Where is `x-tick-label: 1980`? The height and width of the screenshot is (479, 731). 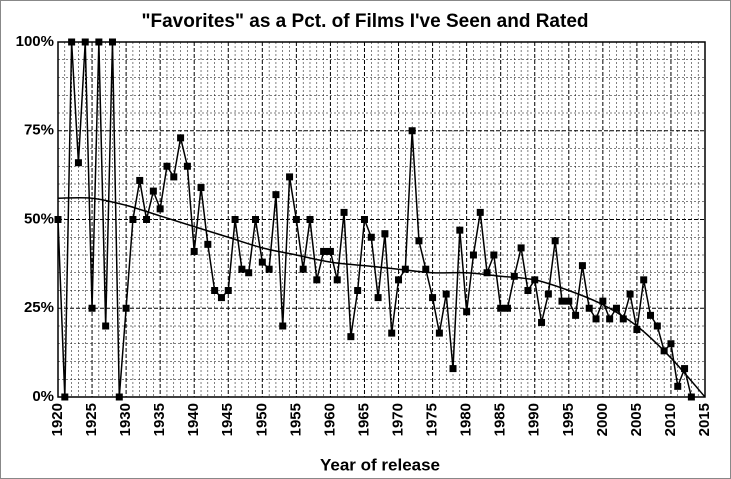 x-tick-label: 1980 is located at coordinates (466, 419).